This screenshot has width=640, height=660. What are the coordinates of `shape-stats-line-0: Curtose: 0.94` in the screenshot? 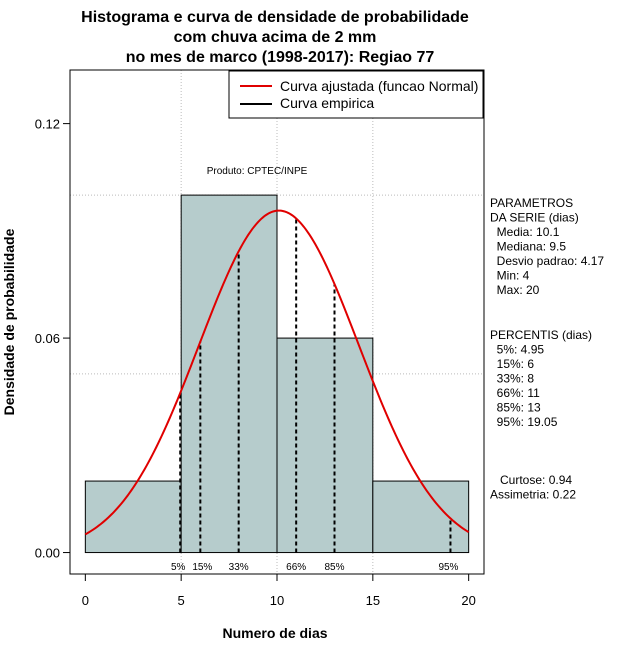 It's located at (531, 480).